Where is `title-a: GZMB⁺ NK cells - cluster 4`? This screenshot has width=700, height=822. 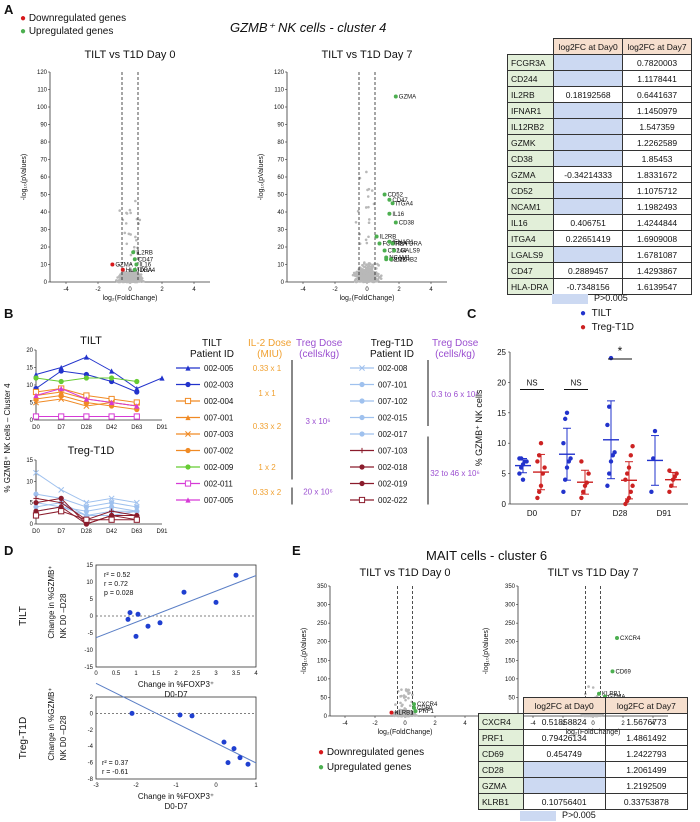
title-a: GZMB⁺ NK cells - cluster 4 is located at coordinates (308, 27).